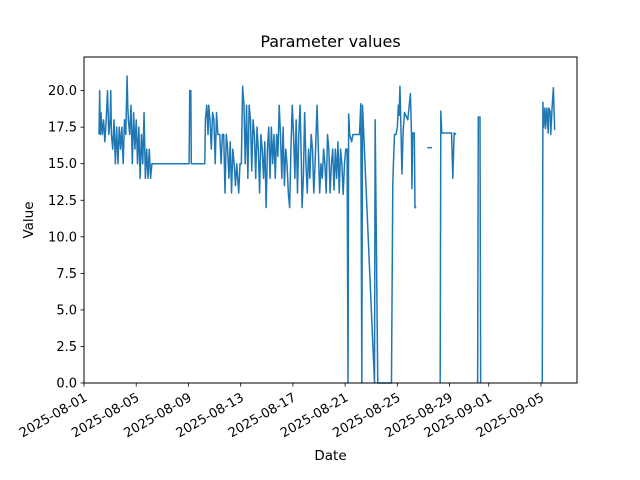 This screenshot has height=480, width=640. I want to click on y-tick-label: 7.5, so click(66, 274).